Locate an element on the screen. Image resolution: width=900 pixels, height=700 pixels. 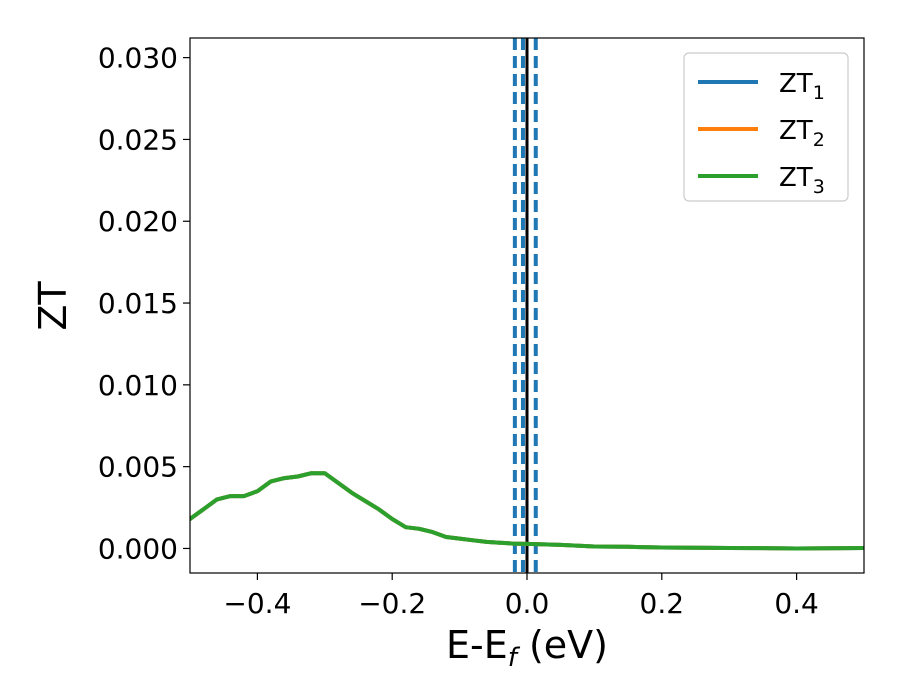
x-axis-label: E-Ef (eV) is located at coordinates (527, 648).